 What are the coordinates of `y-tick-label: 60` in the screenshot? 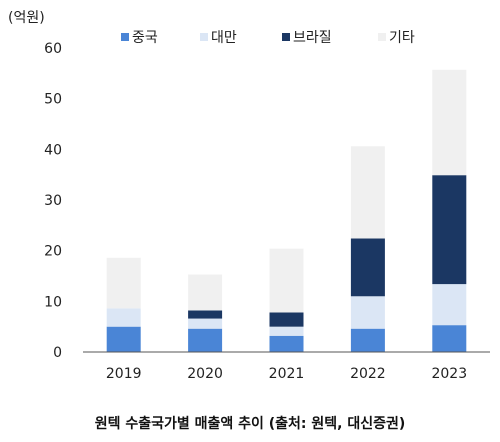 It's located at (53, 49).